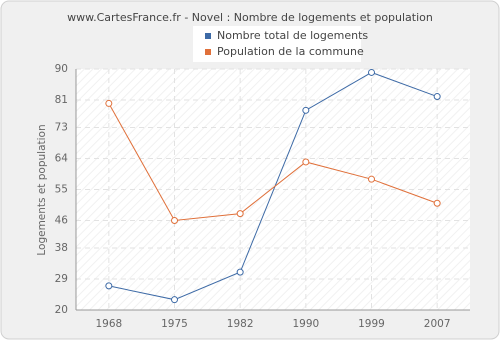 This screenshot has width=500, height=340. I want to click on y-tick-label: 38, so click(61, 248).